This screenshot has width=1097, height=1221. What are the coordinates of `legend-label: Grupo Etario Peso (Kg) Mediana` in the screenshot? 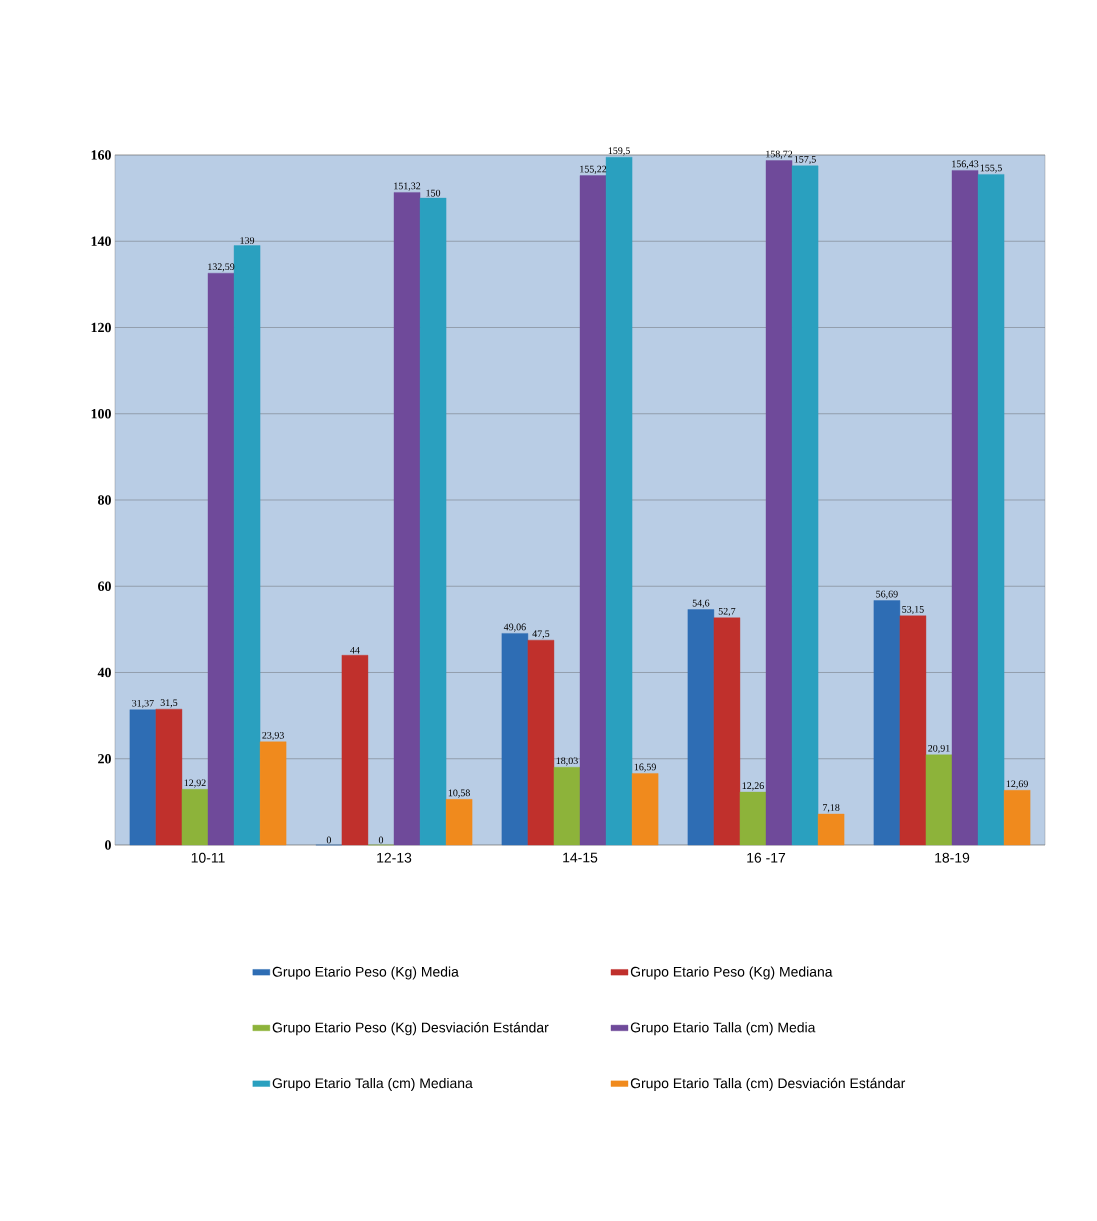 It's located at (731, 973).